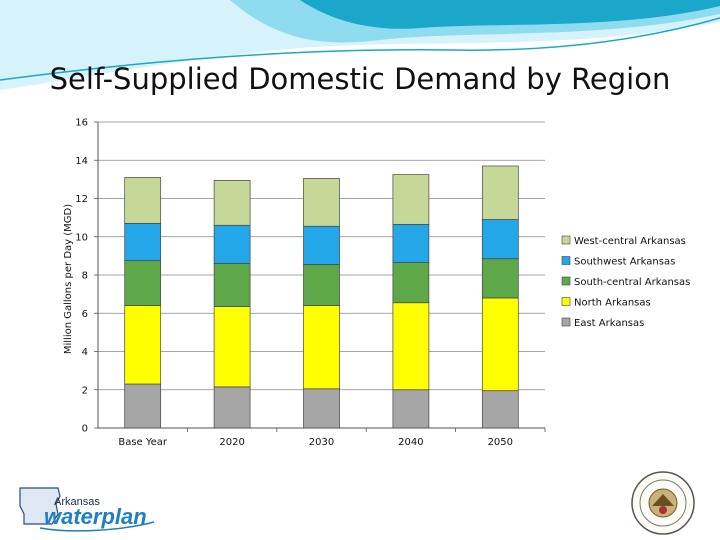  I want to click on legend-label: South-central Arkansas, so click(632, 282).